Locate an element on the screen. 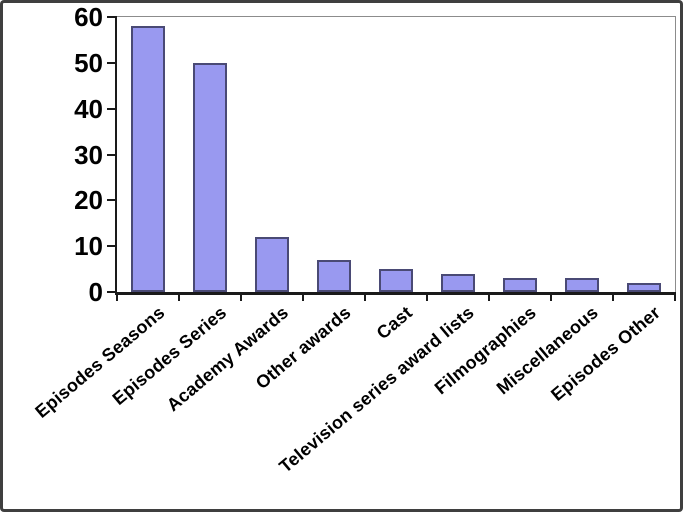 This screenshot has height=512, width=683. y-tick-label: 30 is located at coordinates (88, 154).